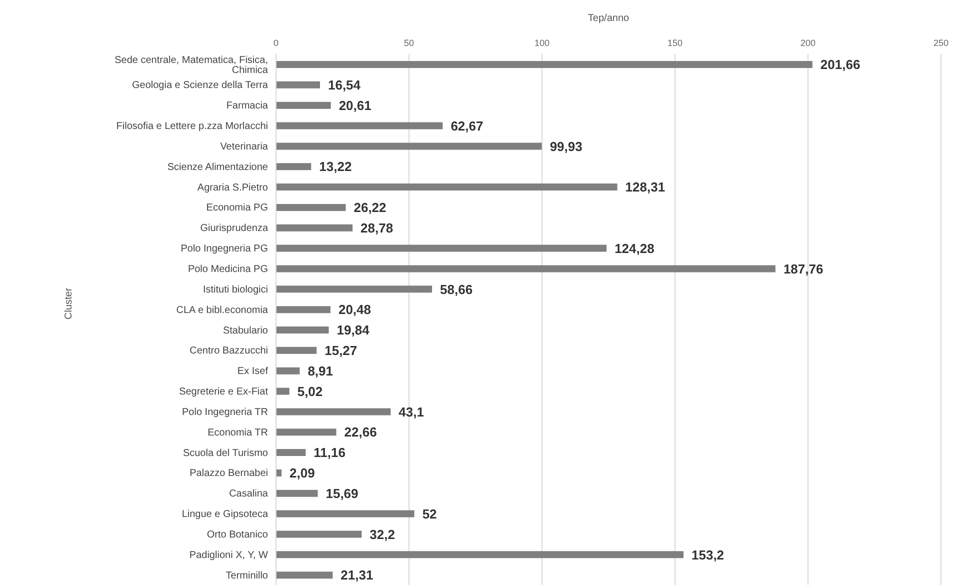 This screenshot has width=953, height=587. Describe the element at coordinates (225, 514) in the screenshot. I see `y-tick-label: Lingue e Gipsoteca` at that location.